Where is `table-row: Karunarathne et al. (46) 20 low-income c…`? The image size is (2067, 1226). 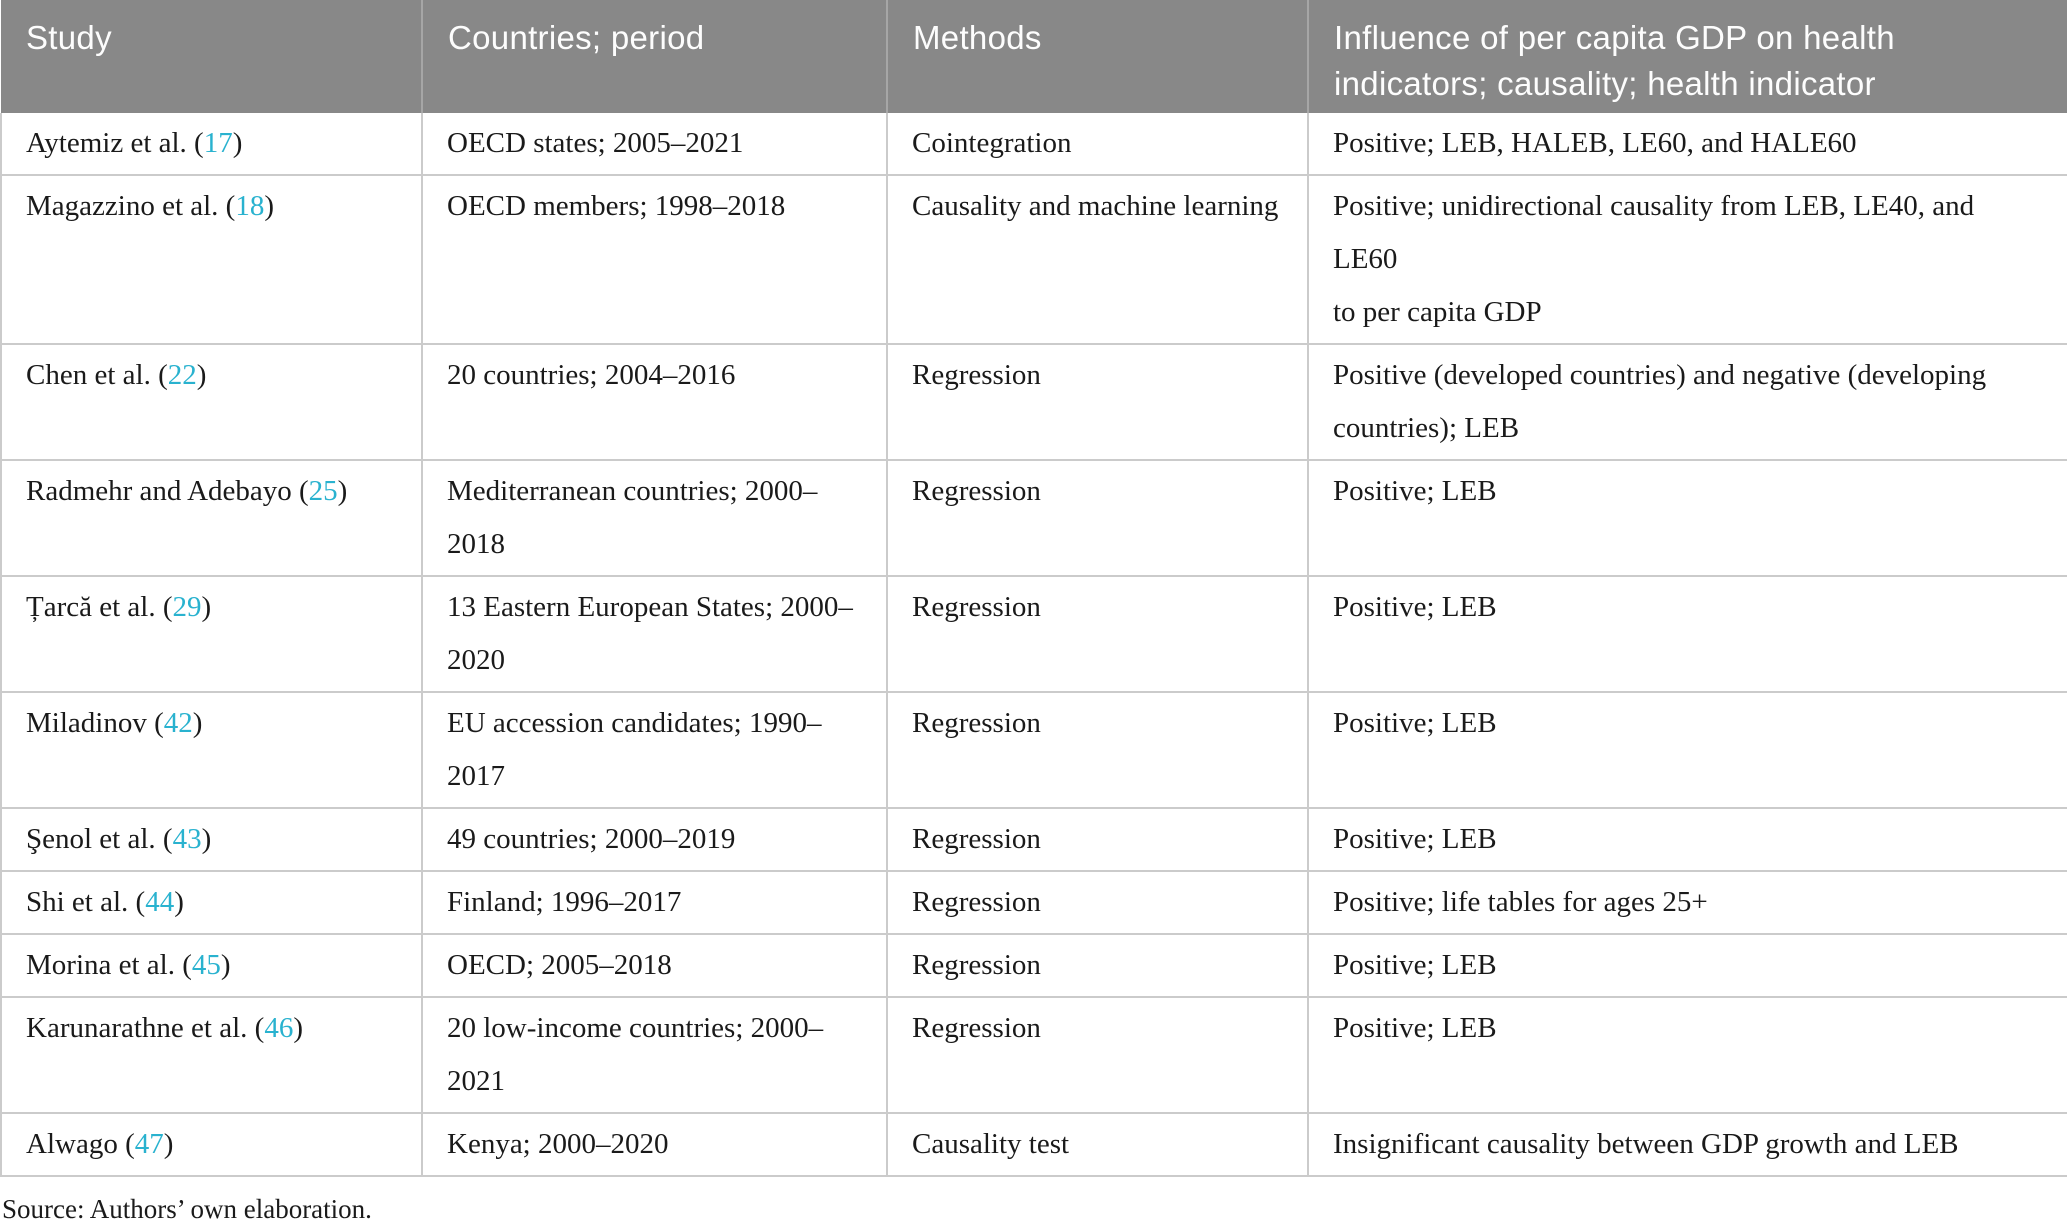
table-row: Karunarathne et al. (46) 20 low-income c… is located at coordinates (1033, 1055).